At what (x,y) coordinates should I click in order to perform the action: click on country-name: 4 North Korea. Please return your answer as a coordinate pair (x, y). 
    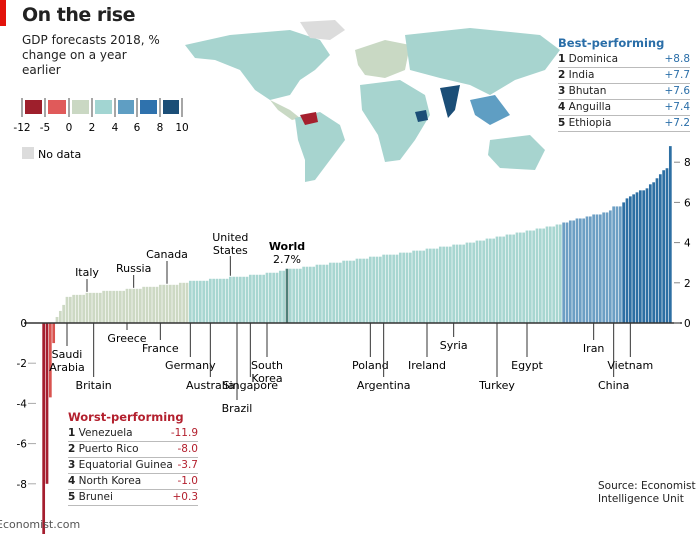
    Looking at the image, I should click on (104, 481).